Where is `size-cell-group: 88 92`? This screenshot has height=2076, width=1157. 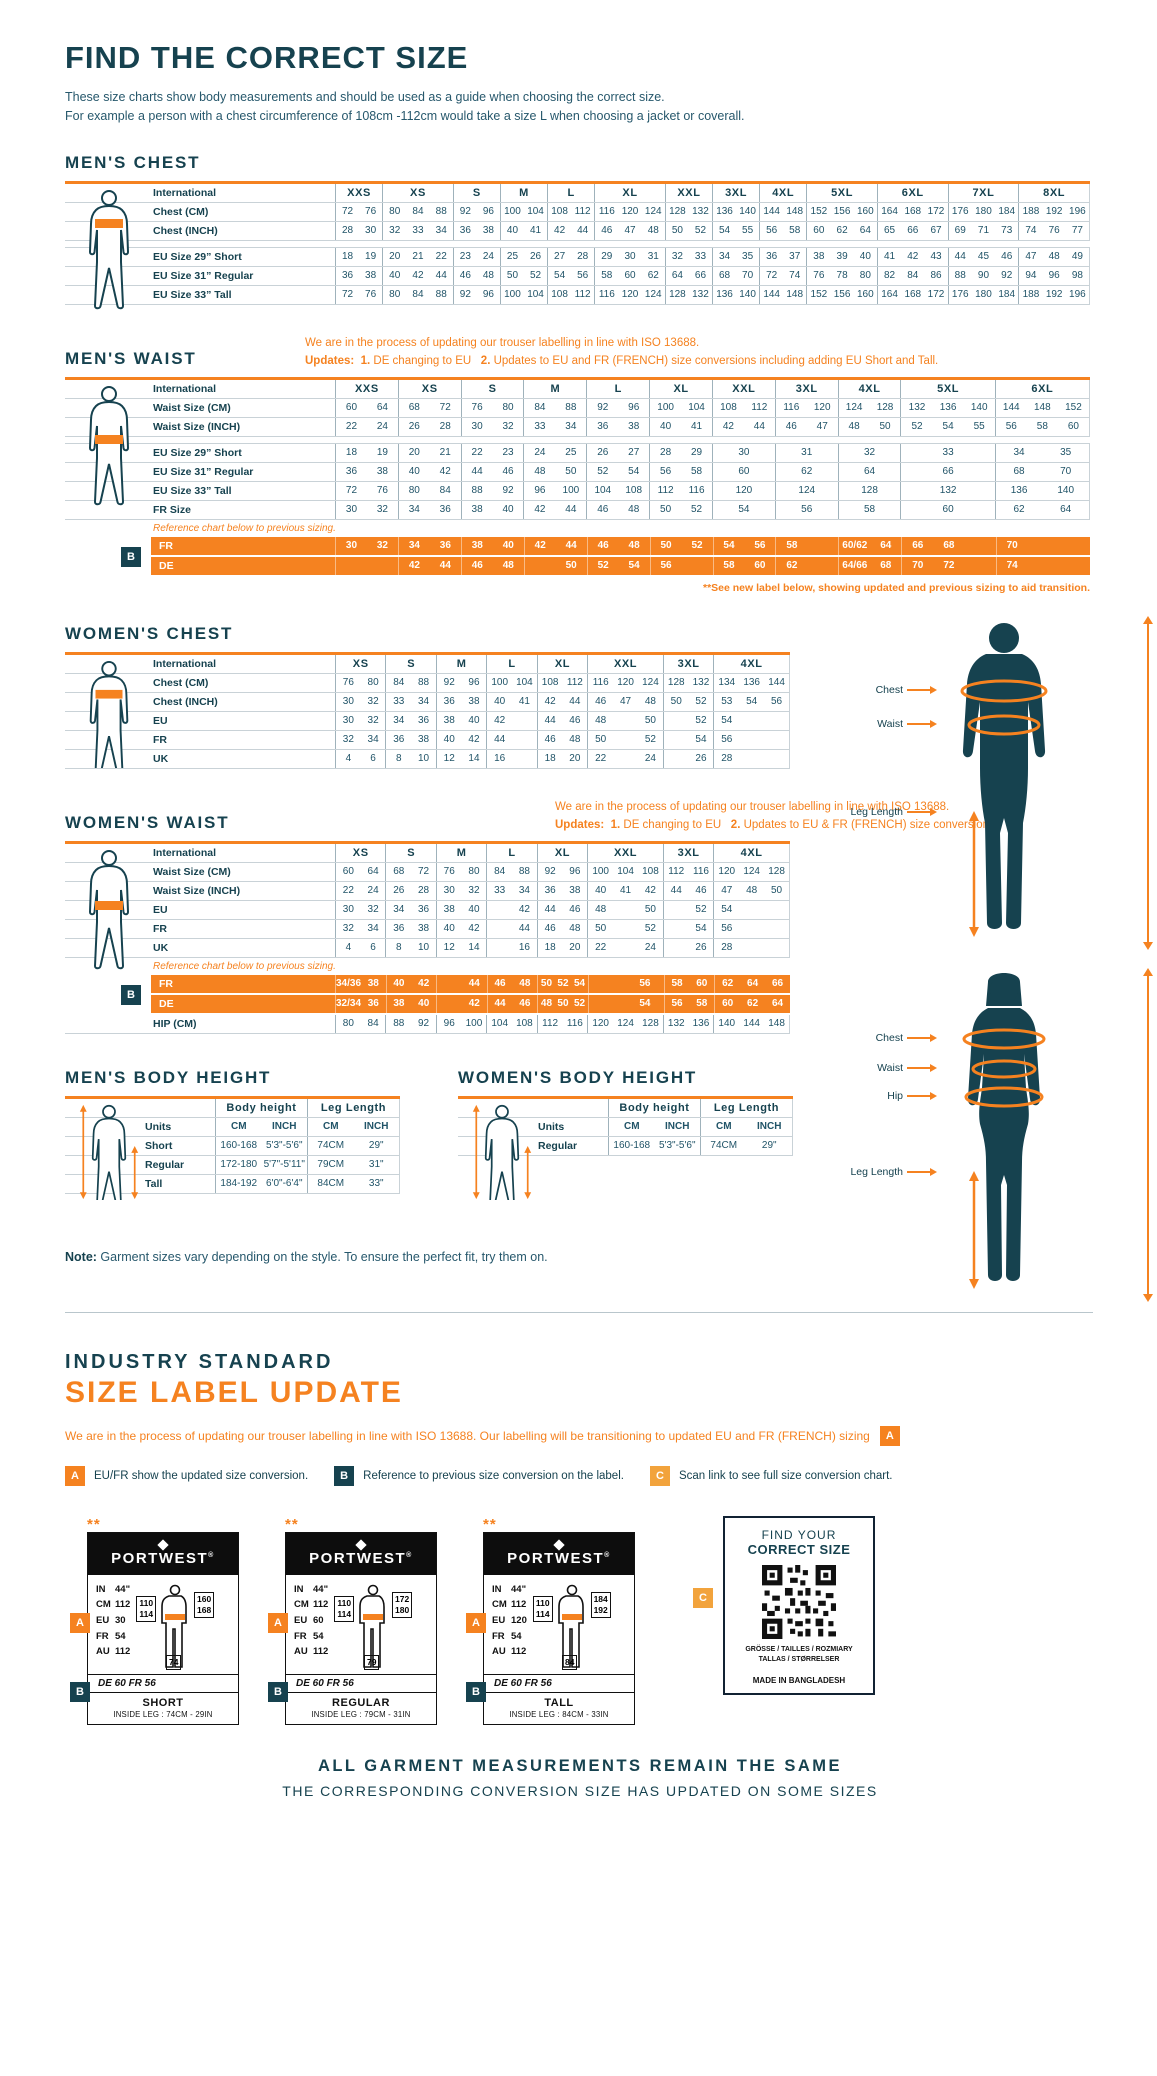
size-cell-group: 88 92 is located at coordinates (410, 1023).